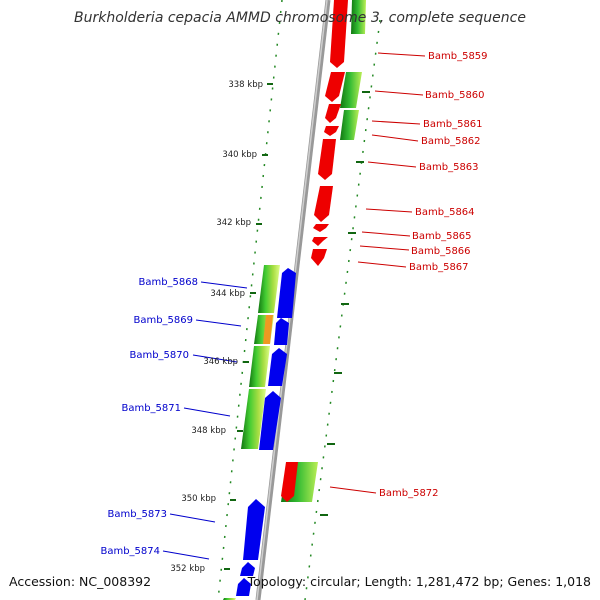 This screenshot has width=600, height=600. I want to click on leaders-right, so click(377, 273).